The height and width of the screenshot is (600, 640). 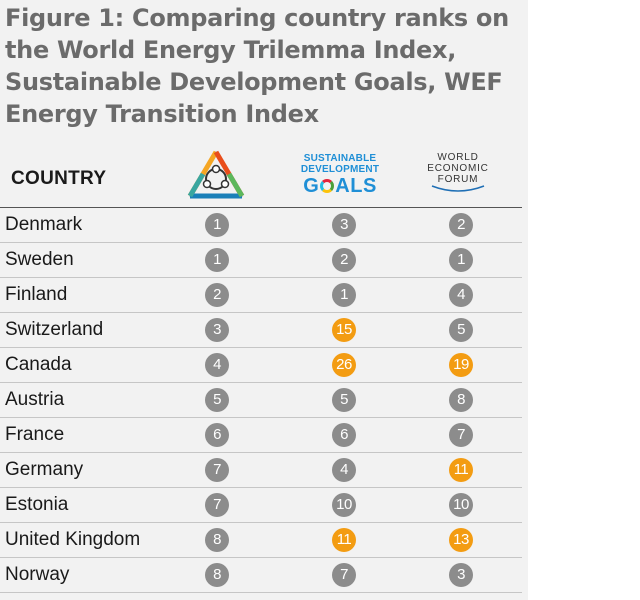 What do you see at coordinates (327, 186) in the screenshot?
I see `sdg-wheel-icon` at bounding box center [327, 186].